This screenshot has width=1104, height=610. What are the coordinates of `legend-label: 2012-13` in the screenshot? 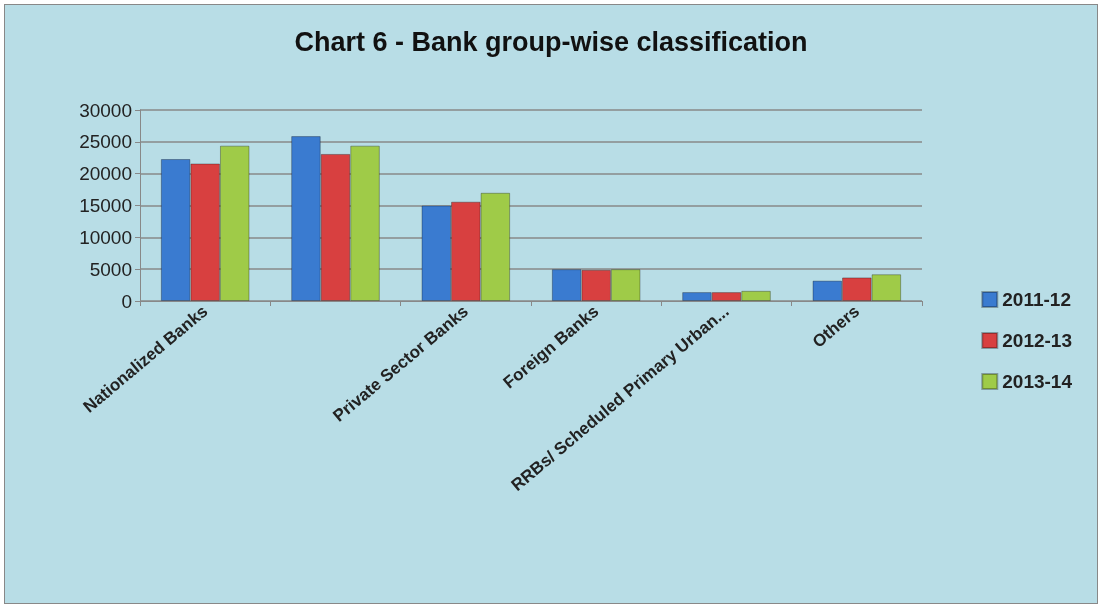 It's located at (1037, 340).